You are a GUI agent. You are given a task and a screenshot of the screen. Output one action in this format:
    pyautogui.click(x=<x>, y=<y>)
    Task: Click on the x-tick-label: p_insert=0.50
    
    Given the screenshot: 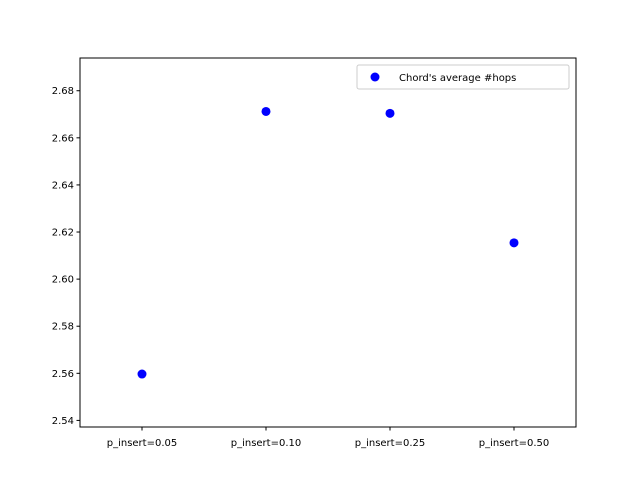 What is the action you would take?
    pyautogui.click(x=514, y=443)
    